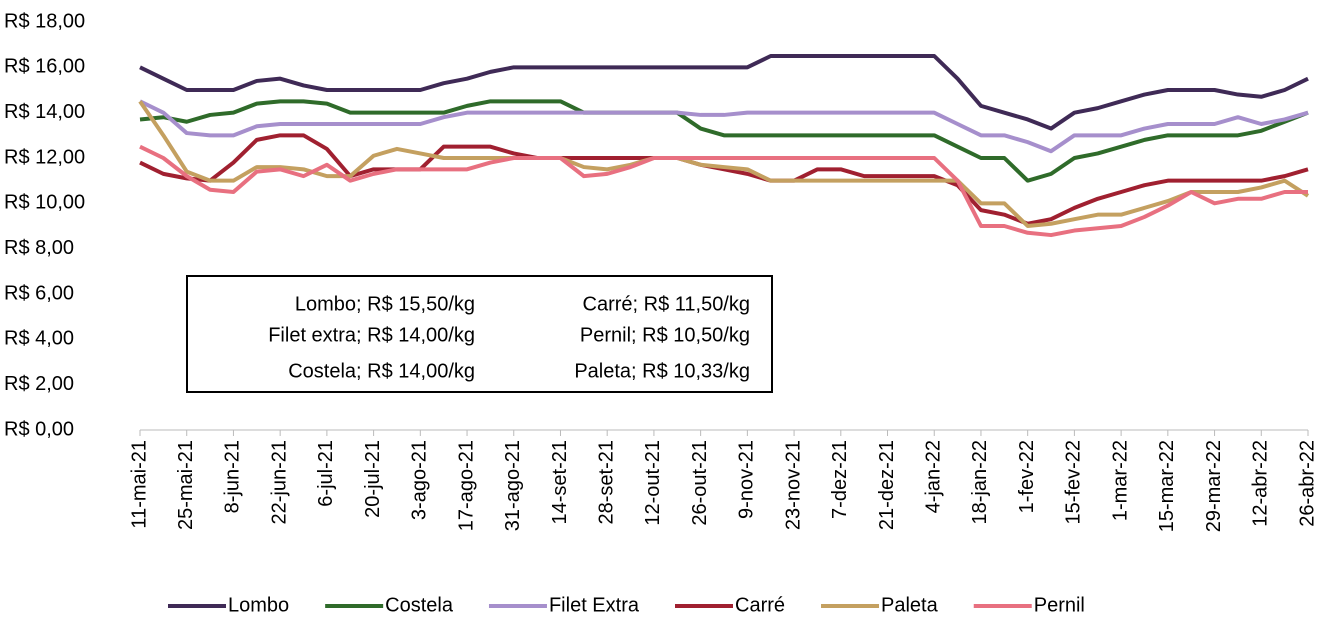  Describe the element at coordinates (910, 605) in the screenshot. I see `legend-label: Paleta` at that location.